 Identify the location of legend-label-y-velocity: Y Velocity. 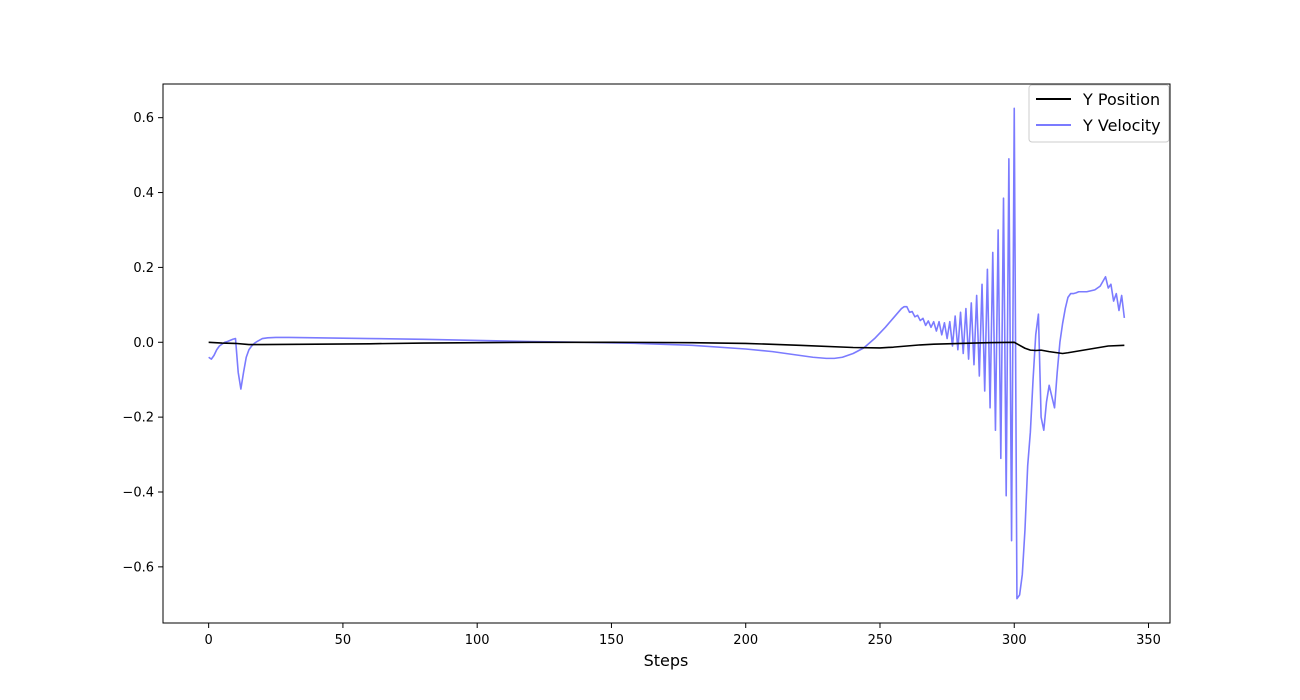
(1121, 125).